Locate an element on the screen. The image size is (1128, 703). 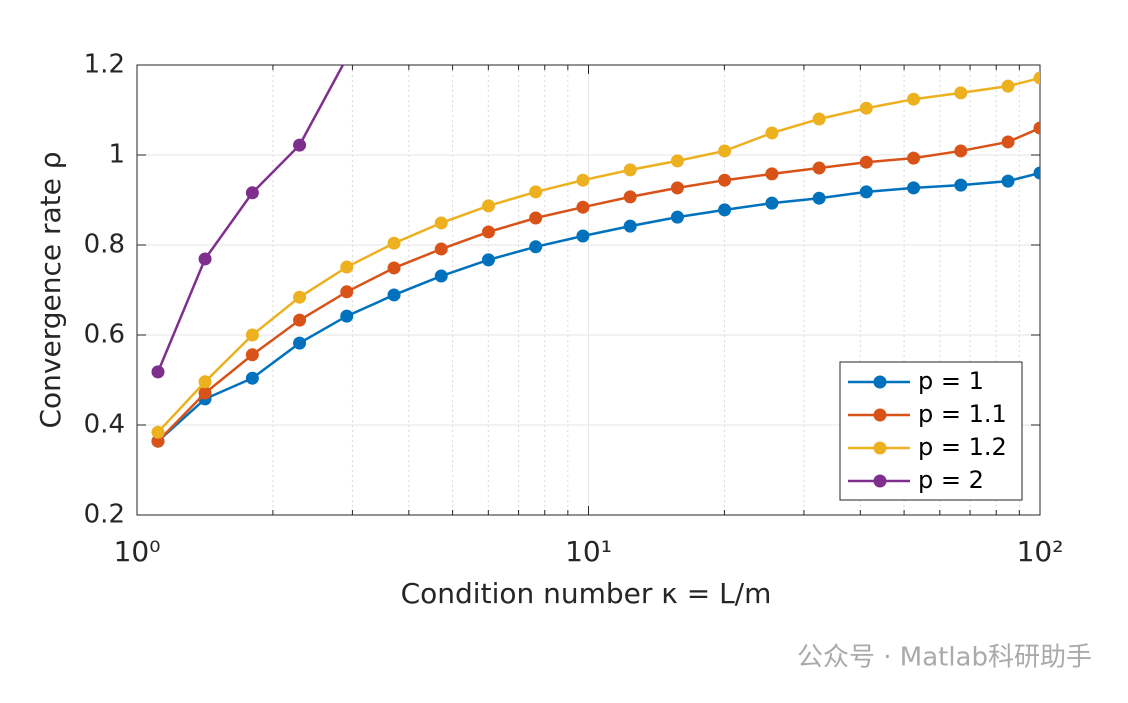
legend-label: p = 2 is located at coordinates (951, 480).